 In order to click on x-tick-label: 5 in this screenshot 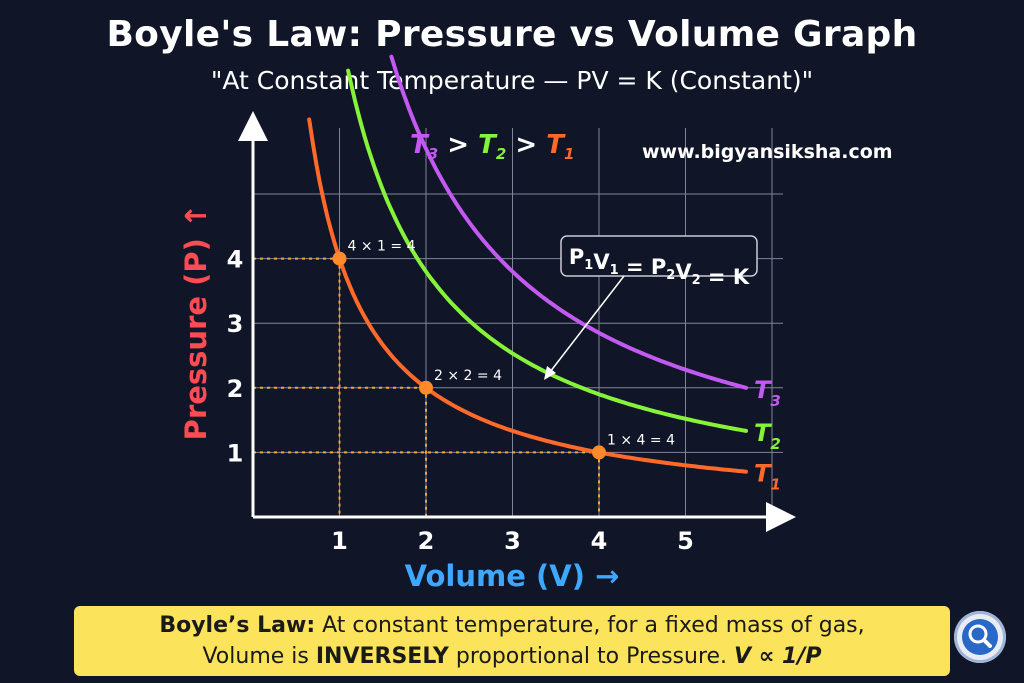, I will do `click(685, 541)`.